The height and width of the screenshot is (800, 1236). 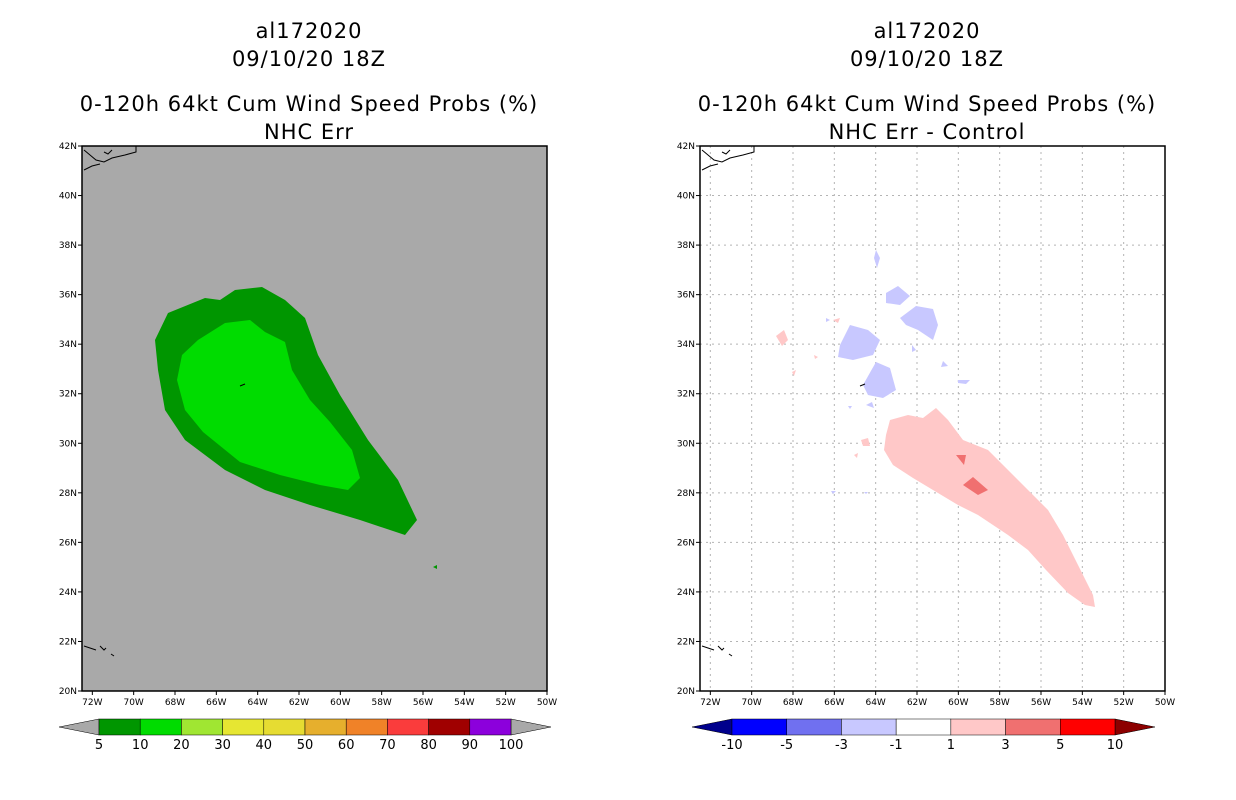 What do you see at coordinates (264, 745) in the screenshot?
I see `colorbar-label: 40` at bounding box center [264, 745].